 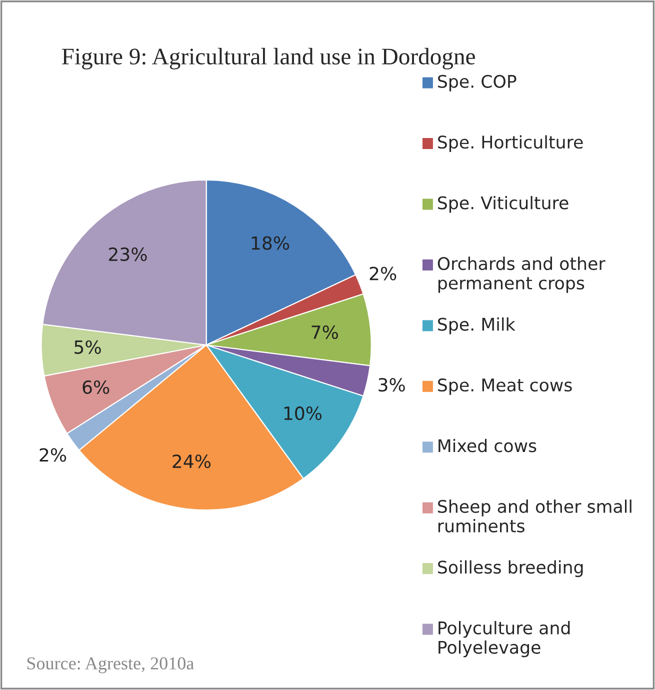 I want to click on data-label: 3%, so click(x=391, y=385).